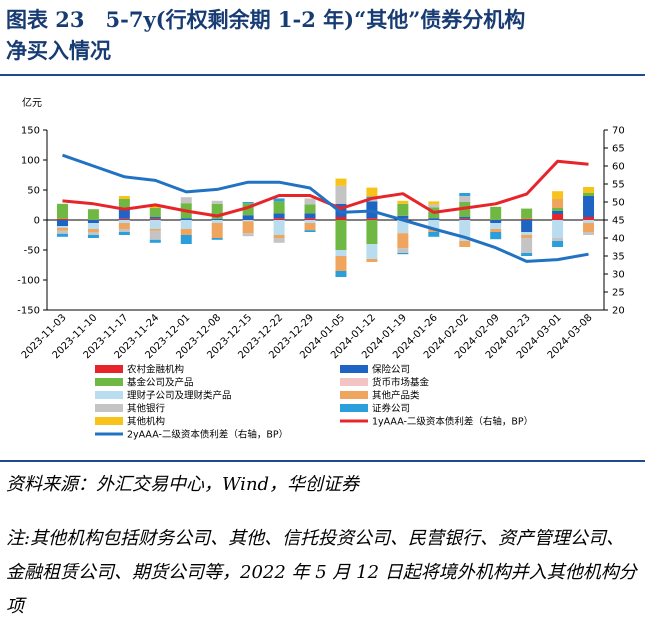 The image size is (645, 635). Describe the element at coordinates (37, 221) in the screenshot. I see `y-tick-label: 0` at that location.